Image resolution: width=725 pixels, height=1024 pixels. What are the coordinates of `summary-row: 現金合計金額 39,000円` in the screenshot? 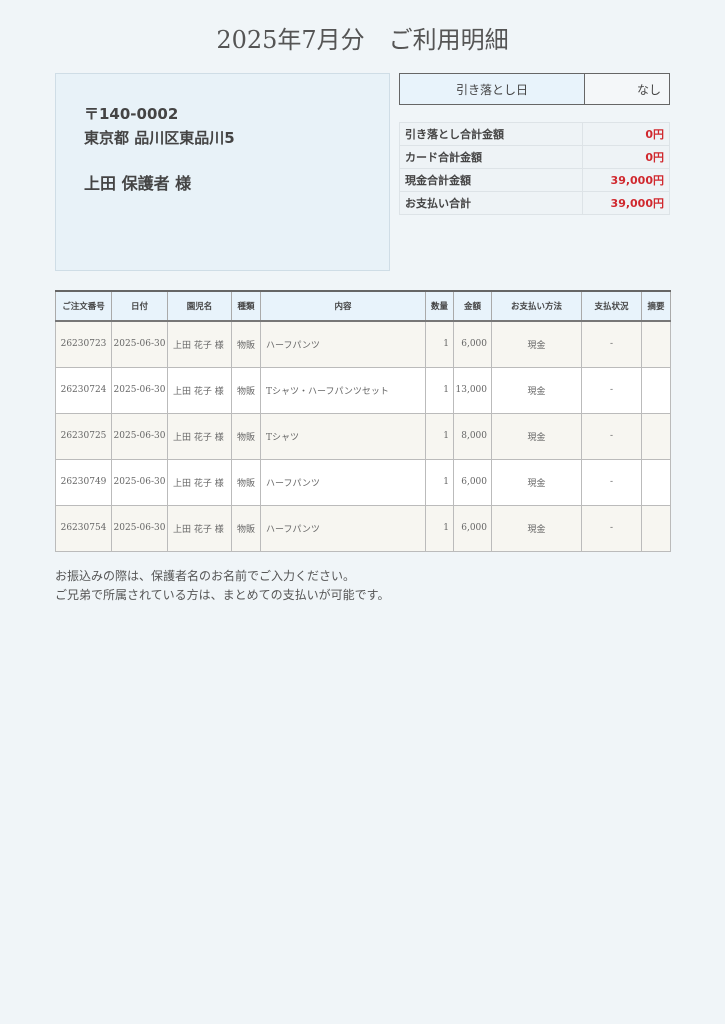 It's located at (534, 180).